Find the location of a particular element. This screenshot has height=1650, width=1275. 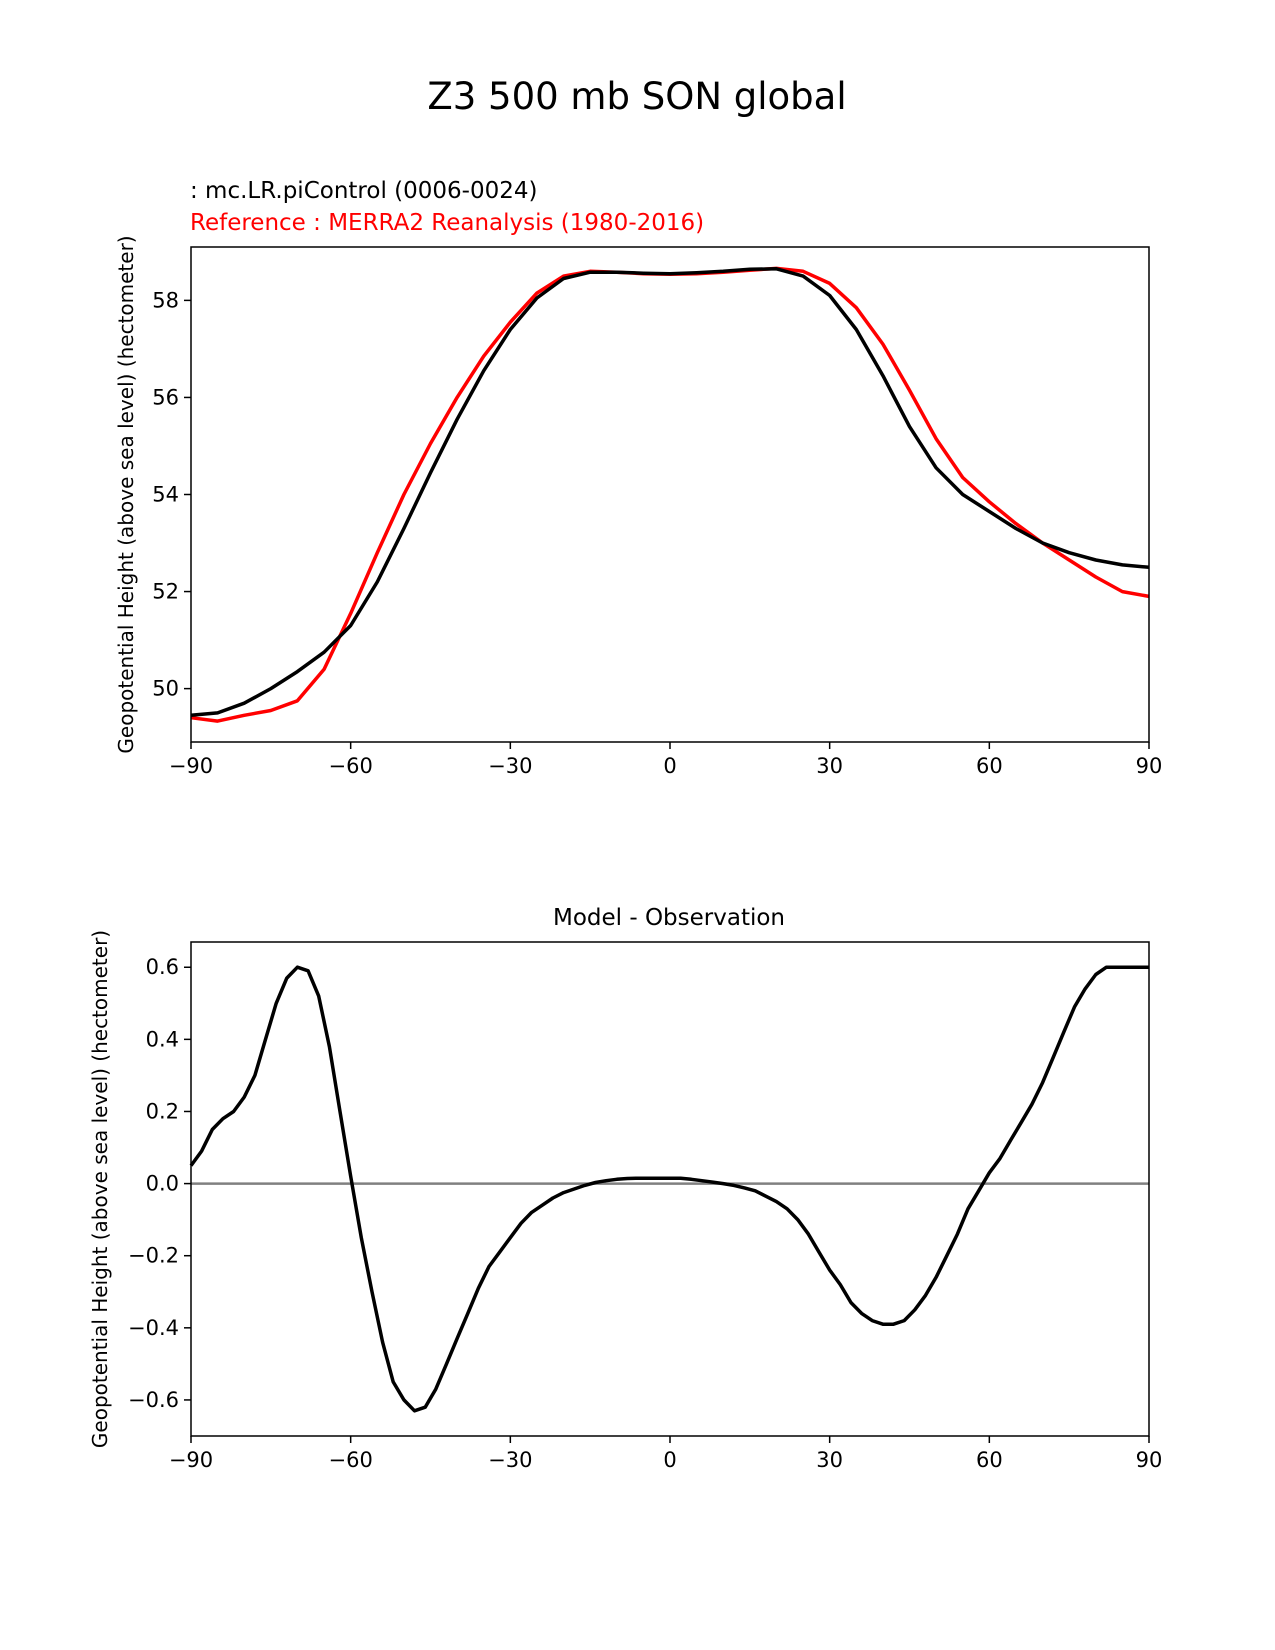

y-tick-label: 0.0 is located at coordinates (162, 1184).